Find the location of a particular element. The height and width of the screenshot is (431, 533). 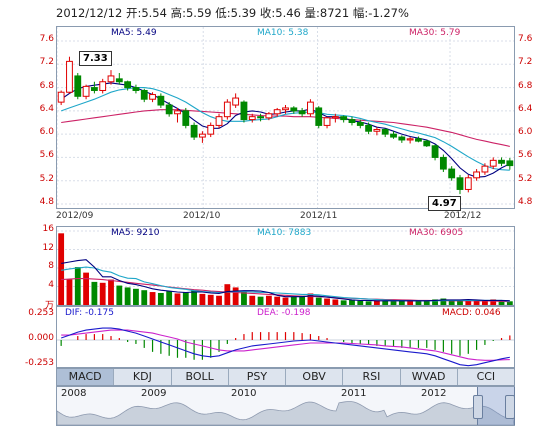

volume-bars-plot is located at coordinates (285, 267).